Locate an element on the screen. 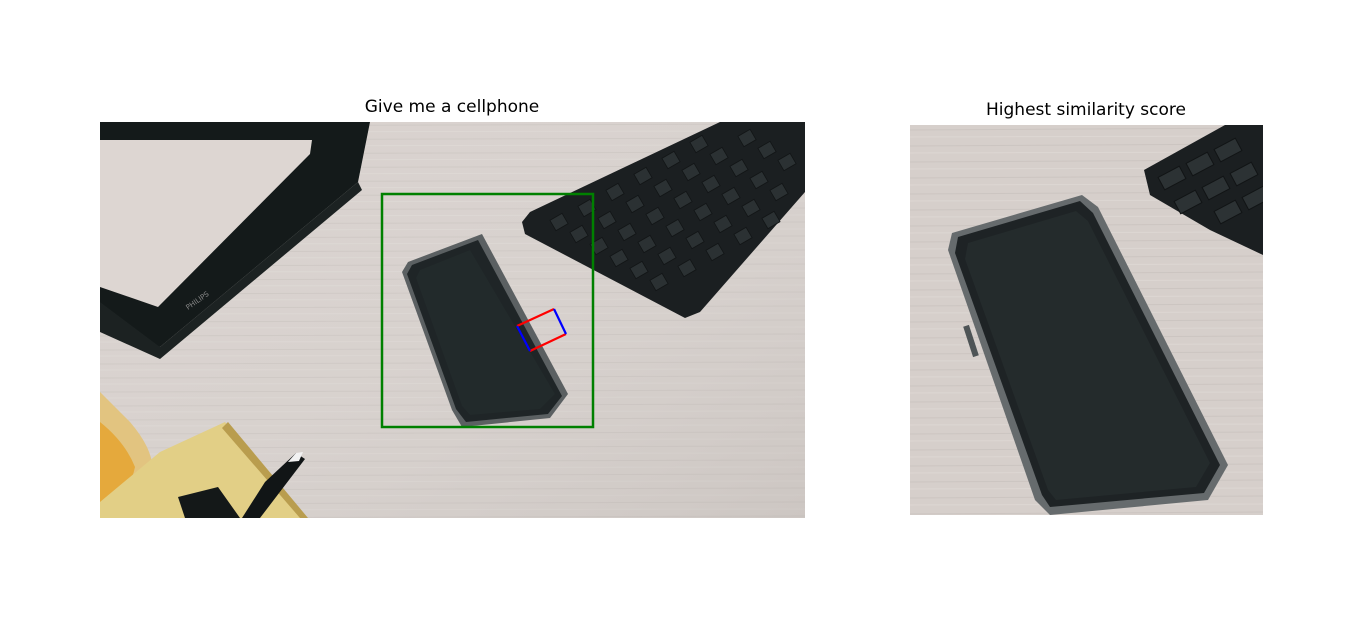 The image size is (1362, 618). pen is located at coordinates (273, 485).